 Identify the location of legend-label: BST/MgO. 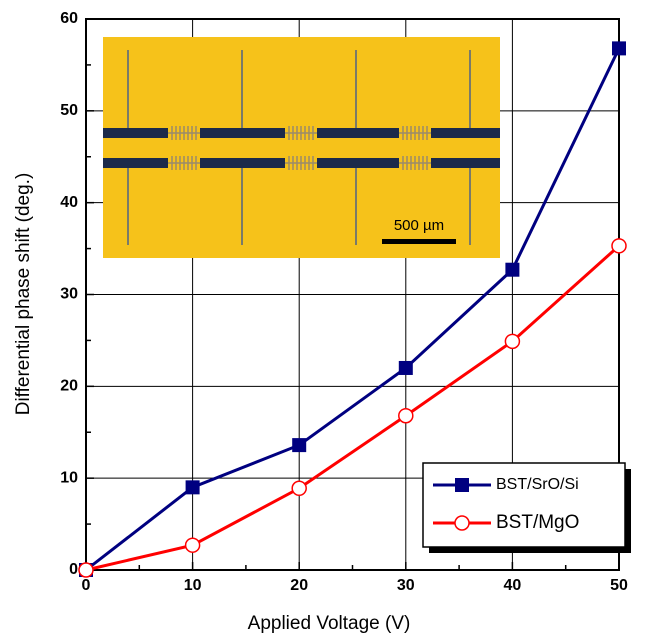
(537, 522).